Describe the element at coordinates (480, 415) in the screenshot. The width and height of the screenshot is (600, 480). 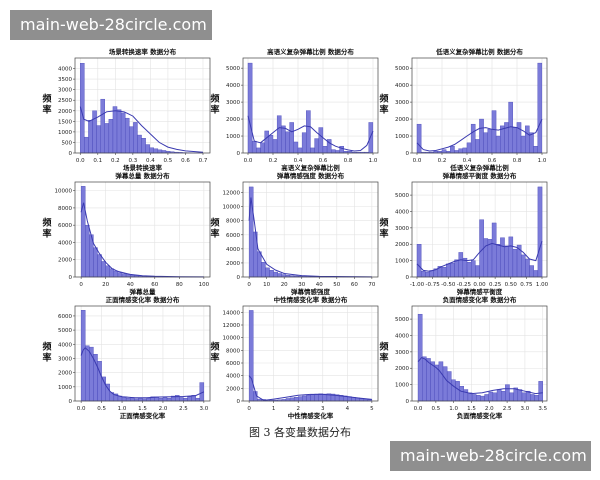
I see `x-axis-label: 负面情感变化率` at that location.